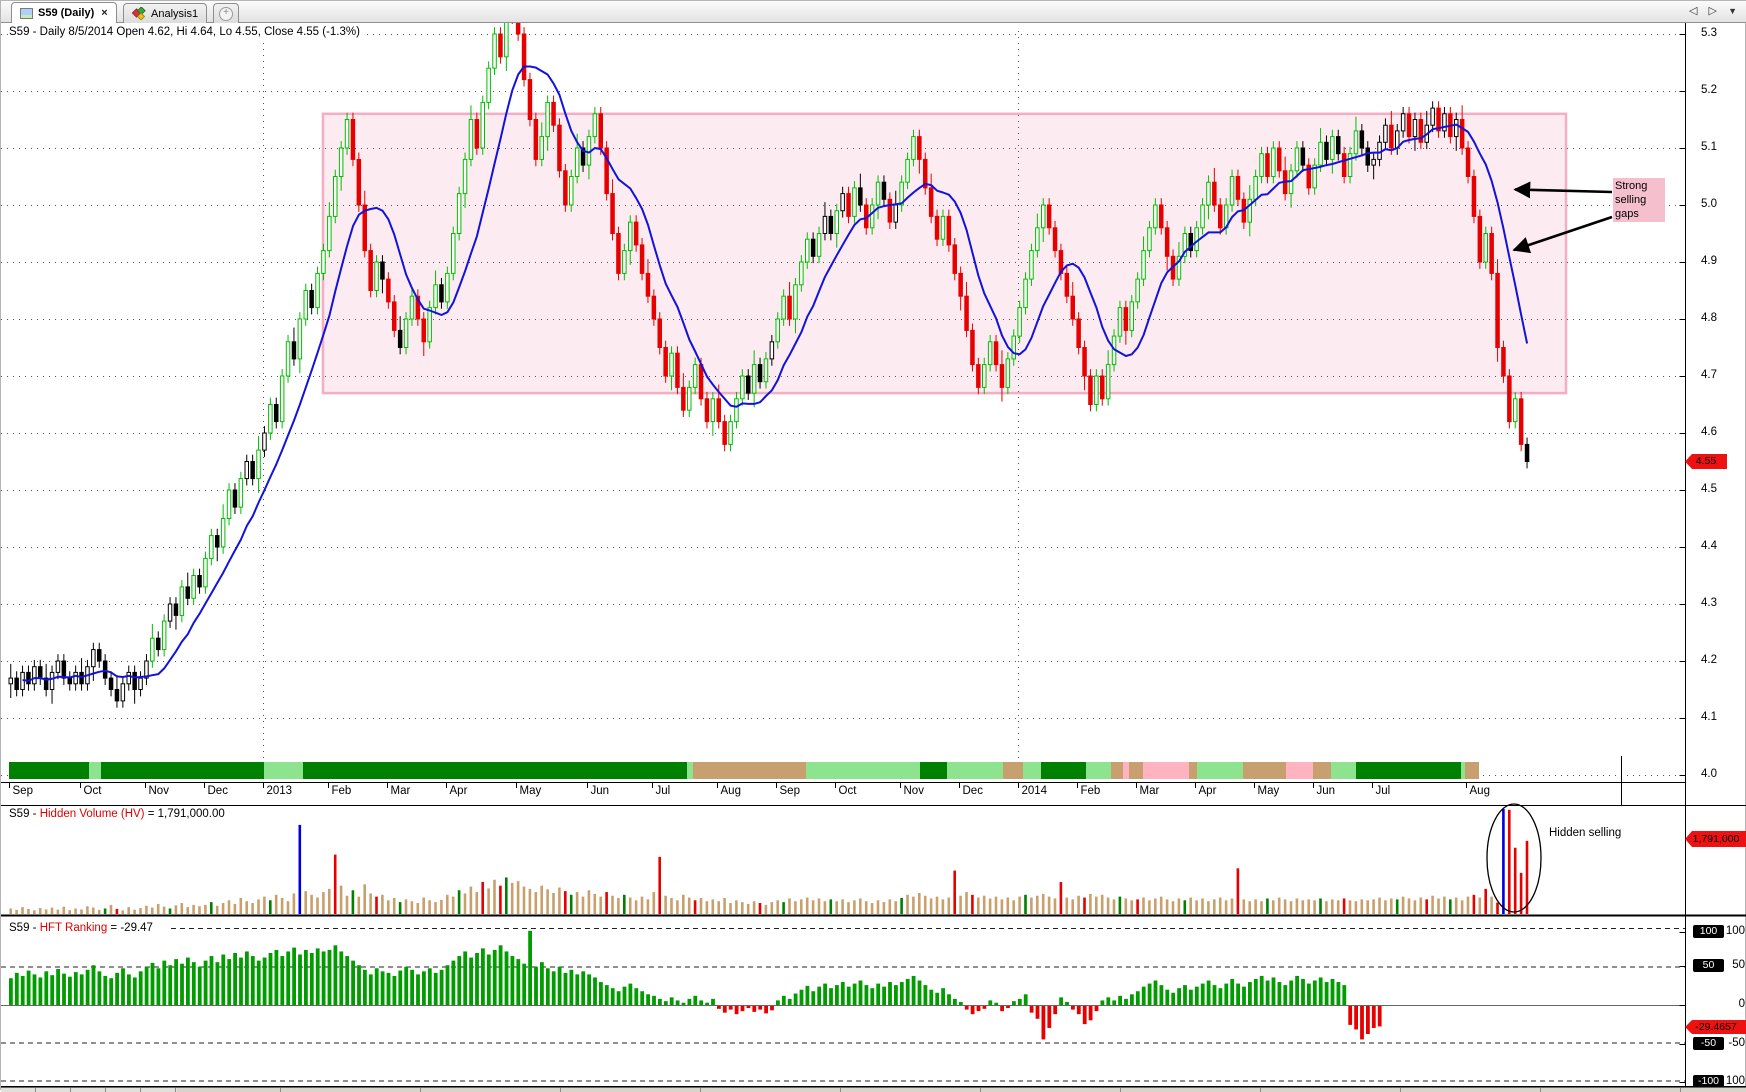 Image resolution: width=1746 pixels, height=1092 pixels. What do you see at coordinates (184, 814) in the screenshot?
I see `volume-title-value: = 1,791,000.00` at bounding box center [184, 814].